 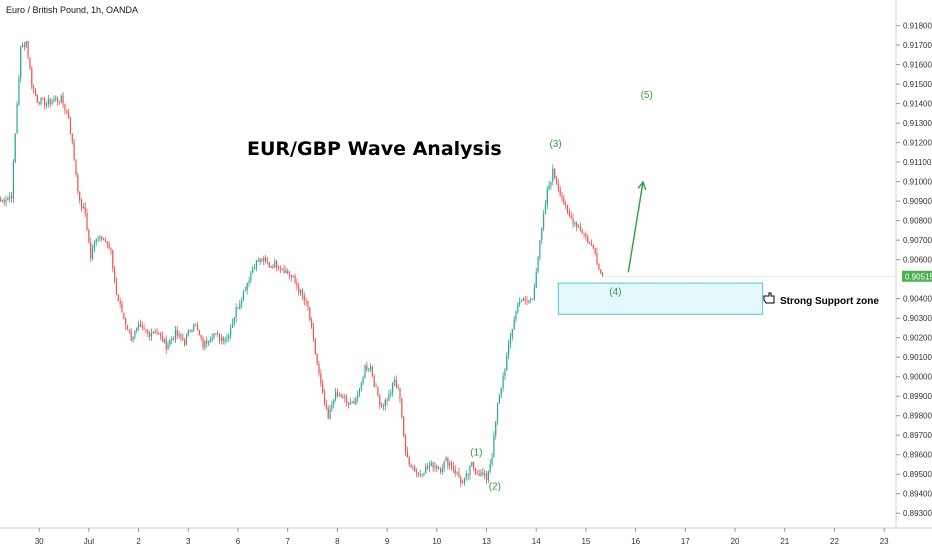 I want to click on time-tick-label: Jul, so click(x=89, y=541).